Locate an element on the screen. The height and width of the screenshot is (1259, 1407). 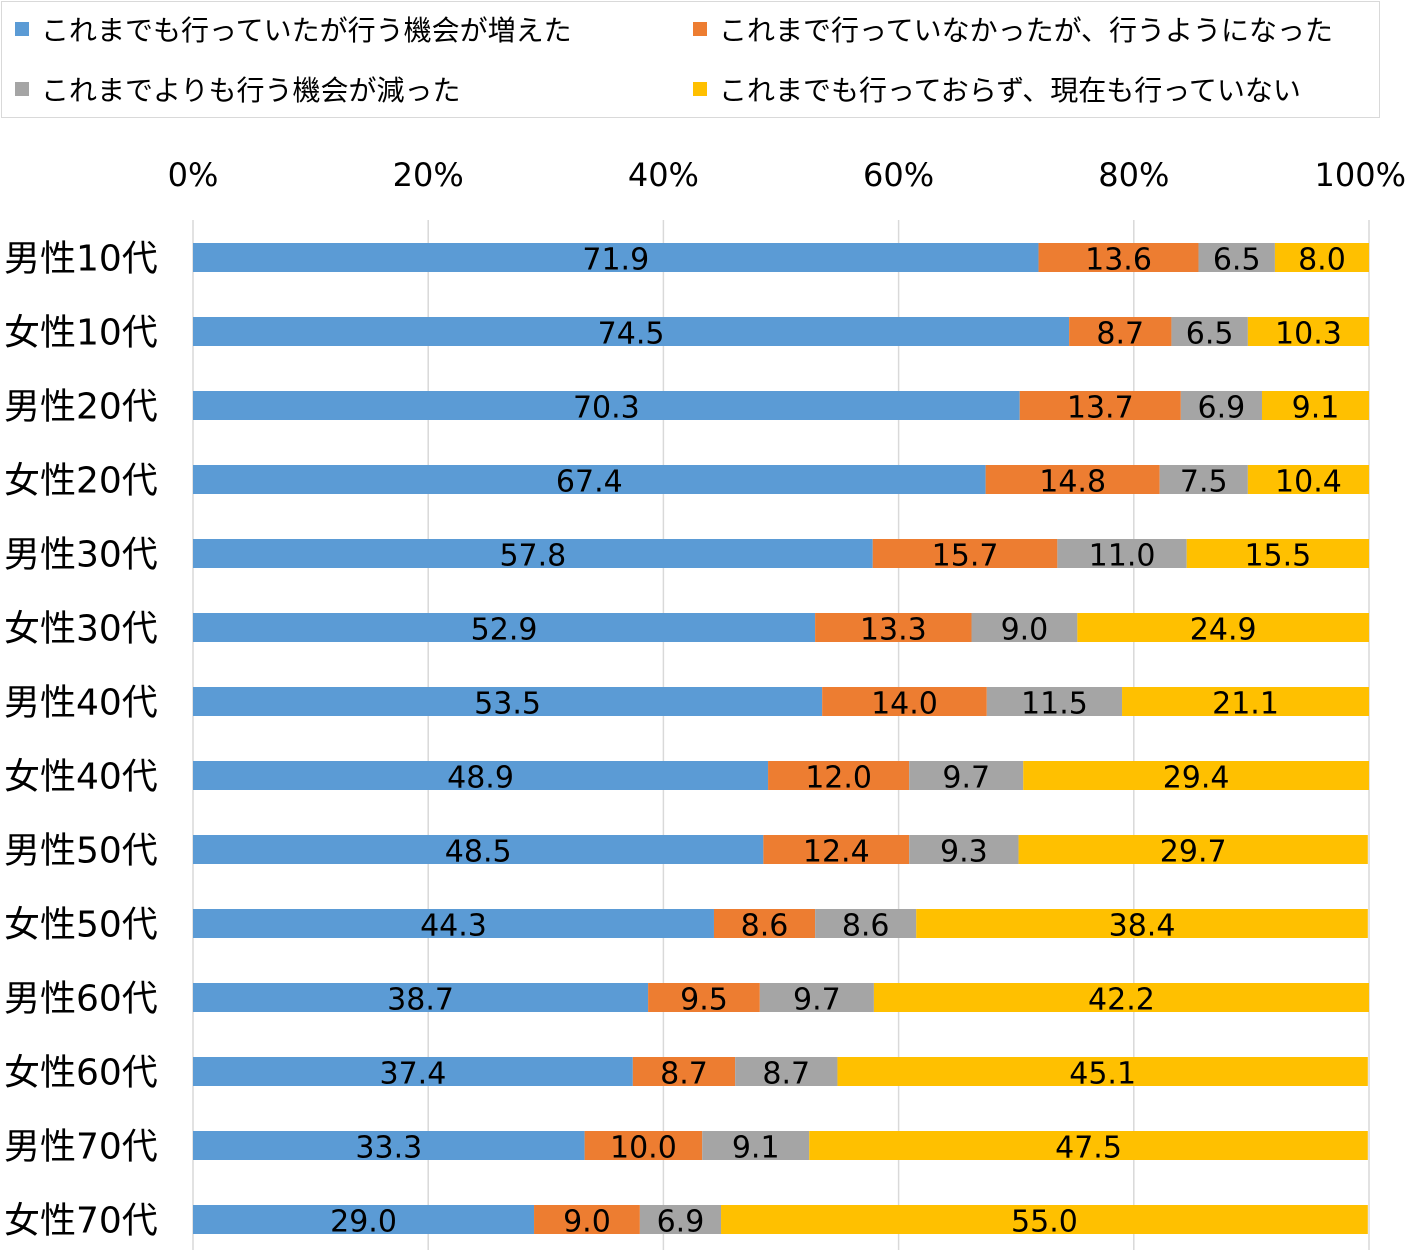
data-label-3-3: 10.4 is located at coordinates (1308, 482).